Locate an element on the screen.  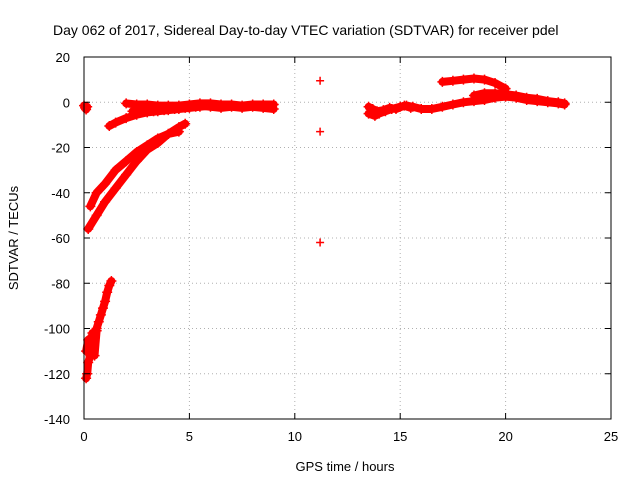
y-axis-label: SDTVAR / TECUs is located at coordinates (13, 237).